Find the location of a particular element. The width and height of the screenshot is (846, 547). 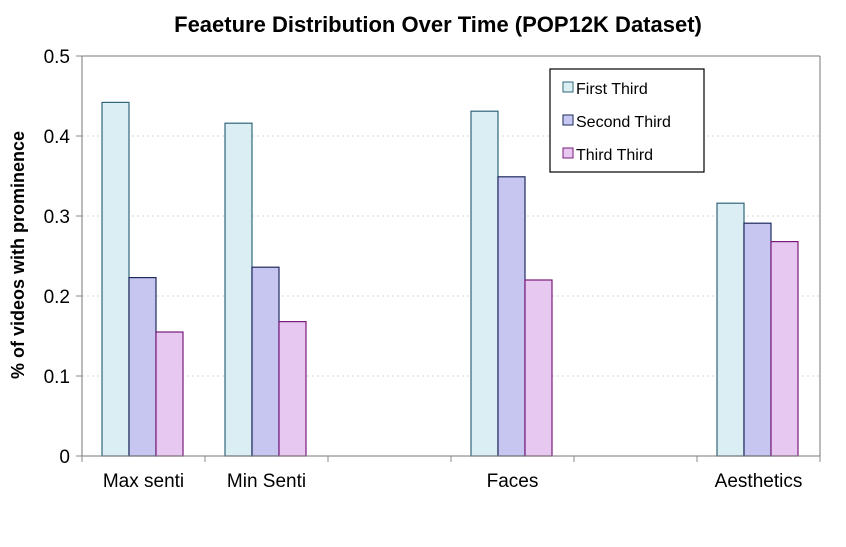

y-tick-label: 0.3 is located at coordinates (57, 217).